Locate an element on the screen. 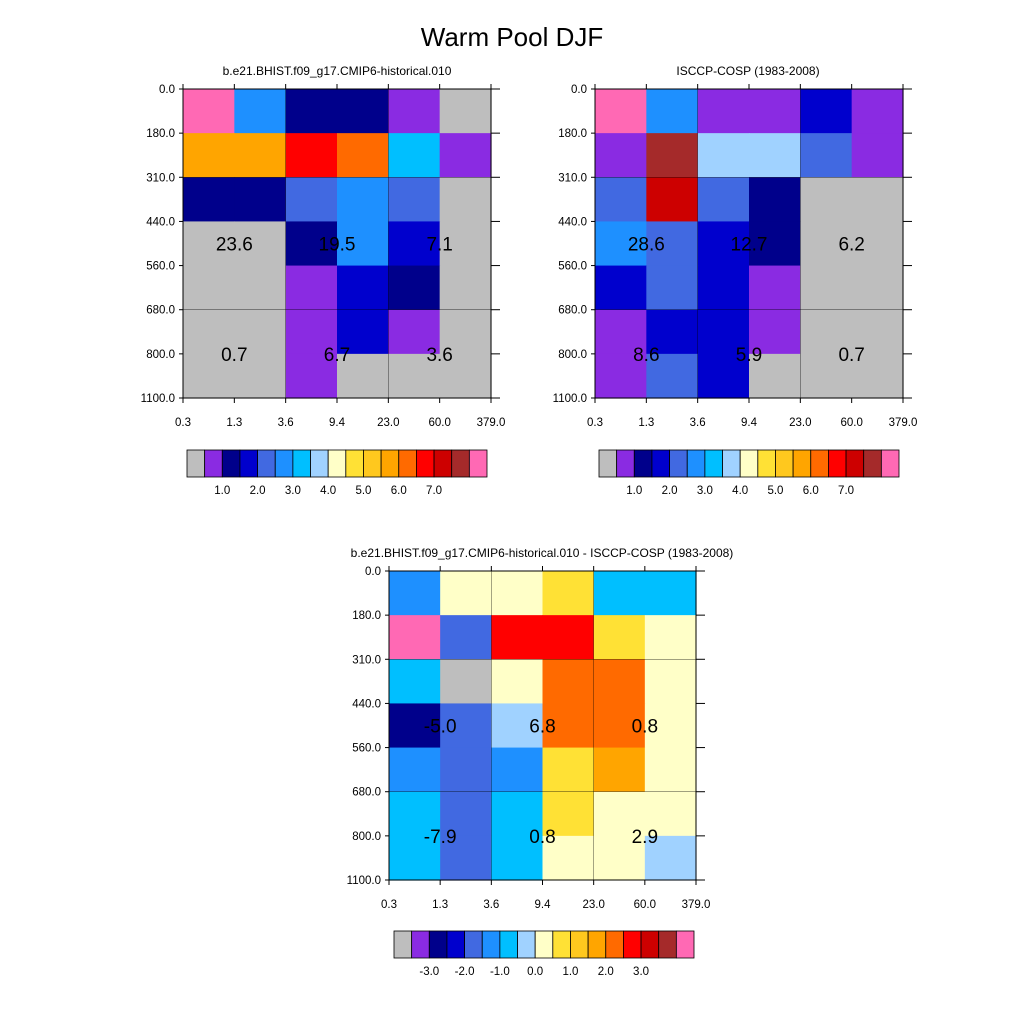 The image size is (1024, 1024). cell-value-label: -7.9 is located at coordinates (440, 837).